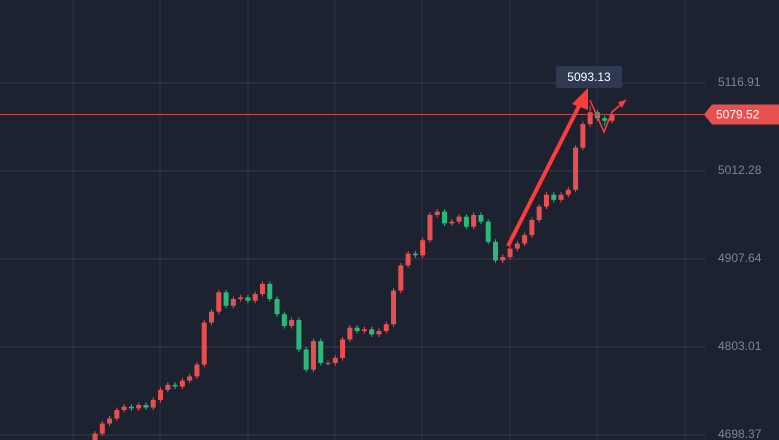 This screenshot has width=779, height=440. Describe the element at coordinates (389, 95) in the screenshot. I see `overlay: 5079.52 5093.13` at that location.